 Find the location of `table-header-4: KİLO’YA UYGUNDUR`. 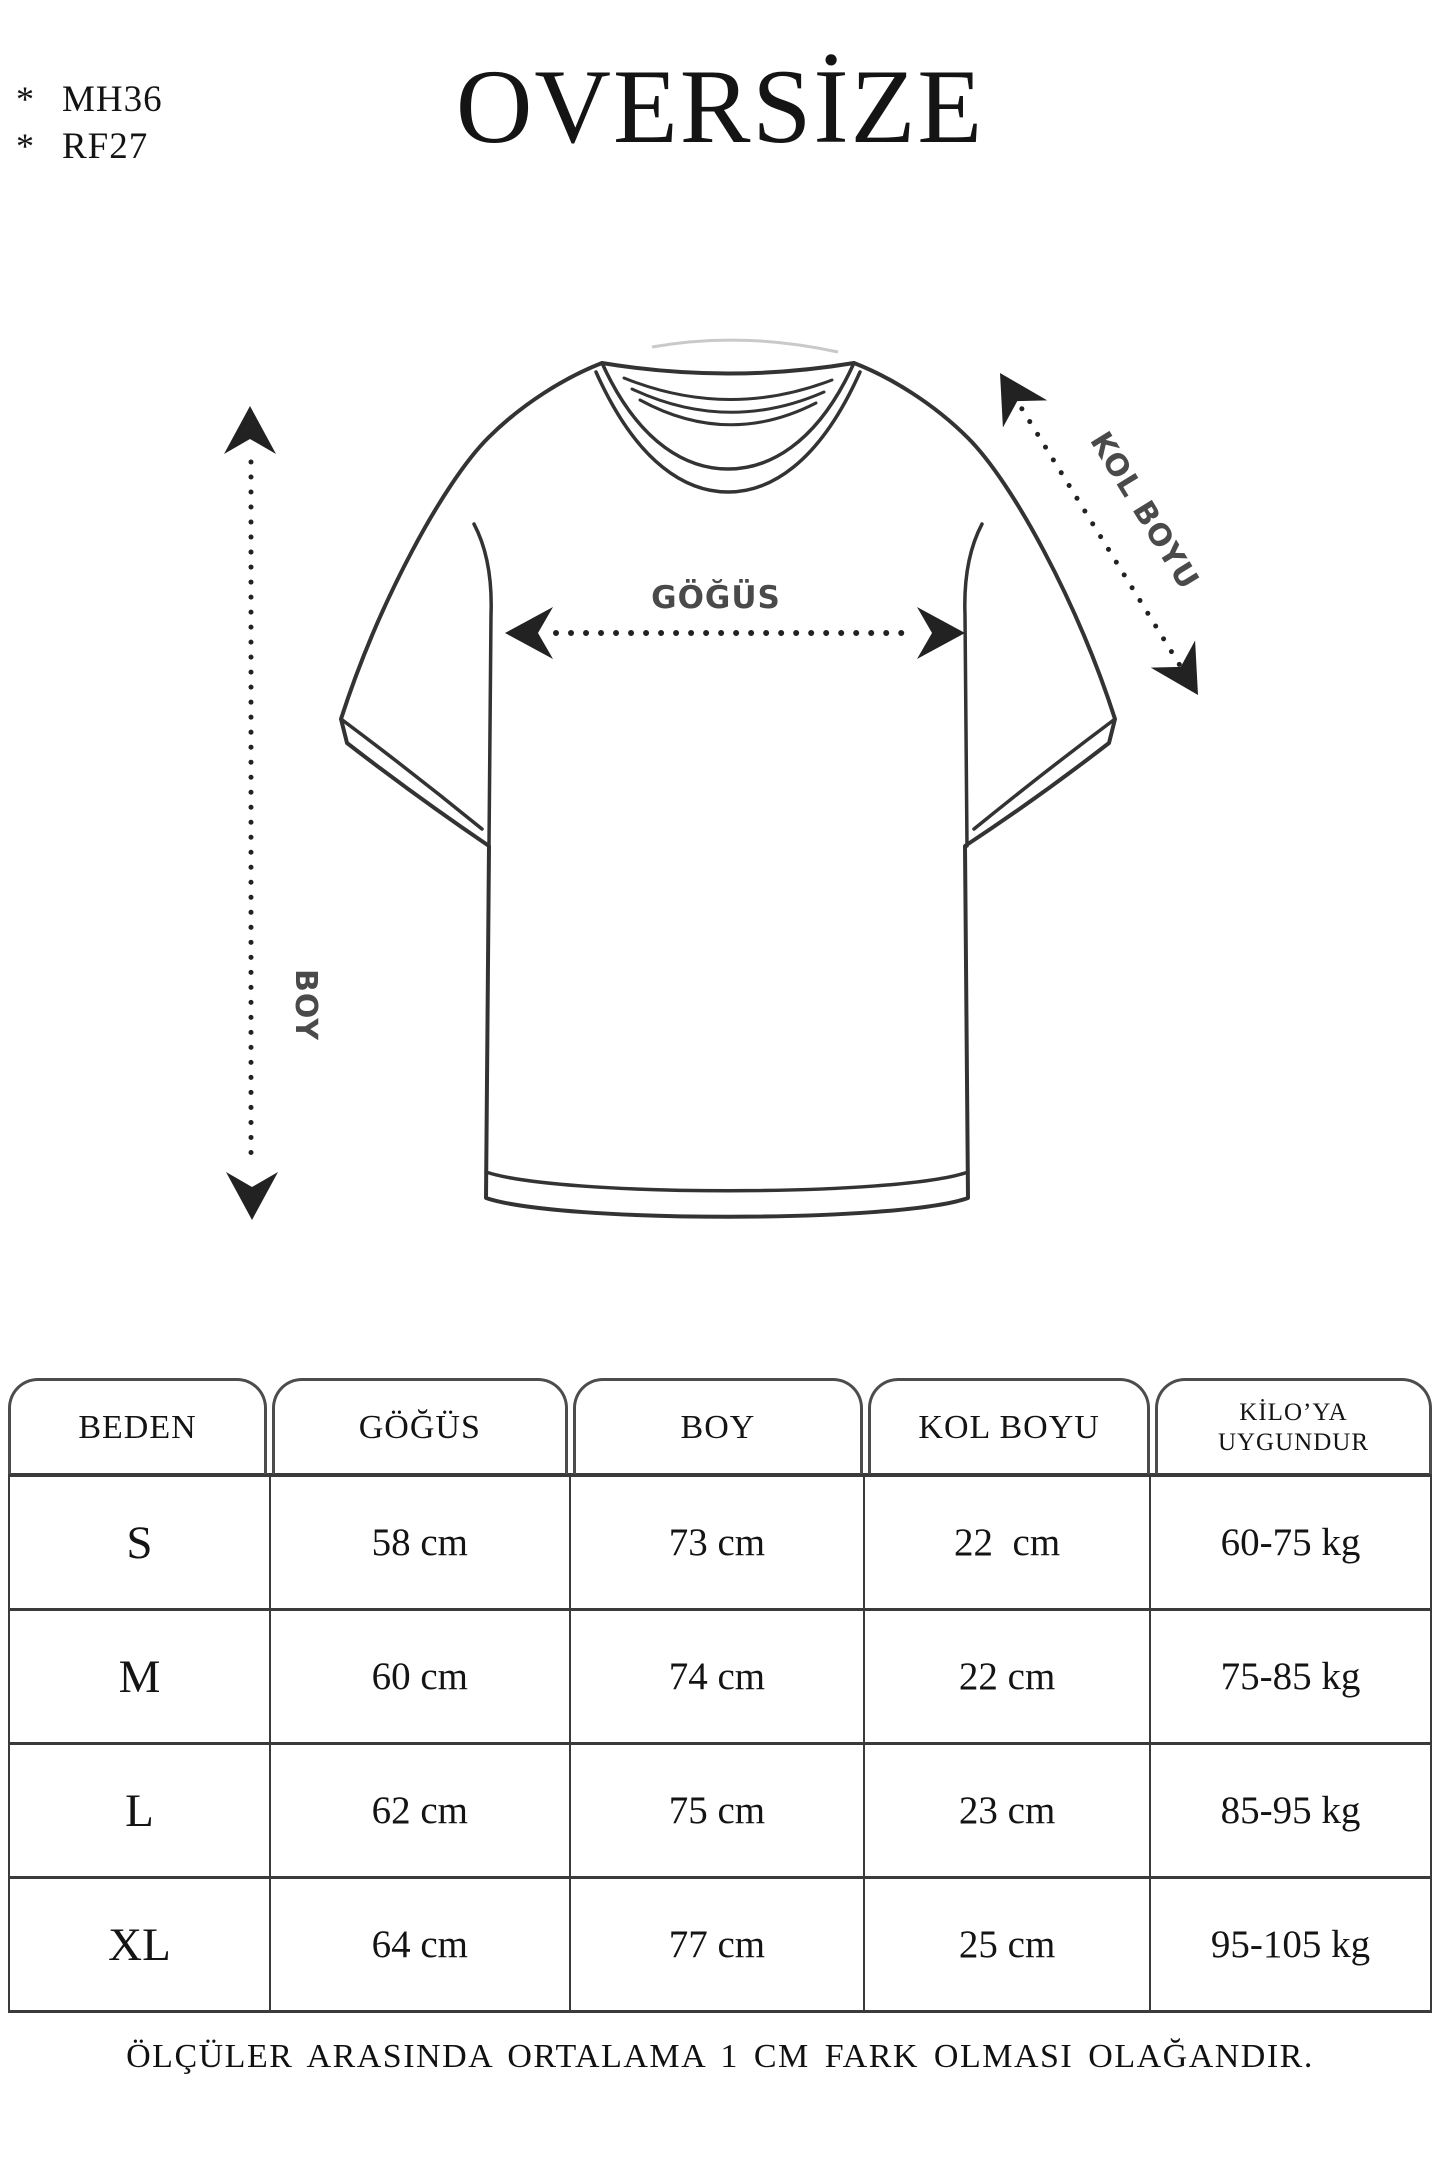

table-header-4: KİLO’YA UYGUNDUR is located at coordinates (1293, 1426).